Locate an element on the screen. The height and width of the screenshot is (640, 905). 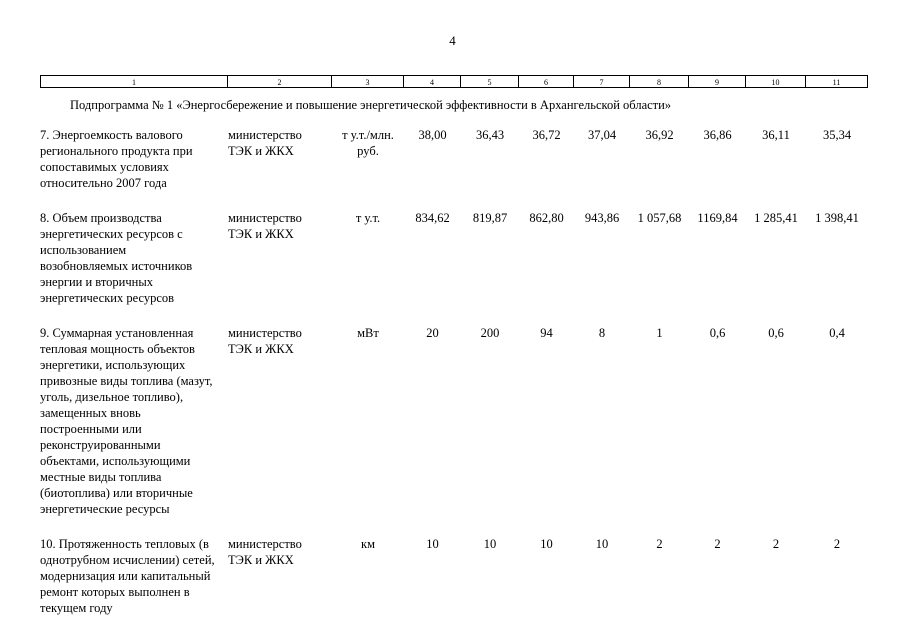
table-header-row: 1 2 3 4 5 6 7 8 9 10 11 is located at coordinates (454, 81).